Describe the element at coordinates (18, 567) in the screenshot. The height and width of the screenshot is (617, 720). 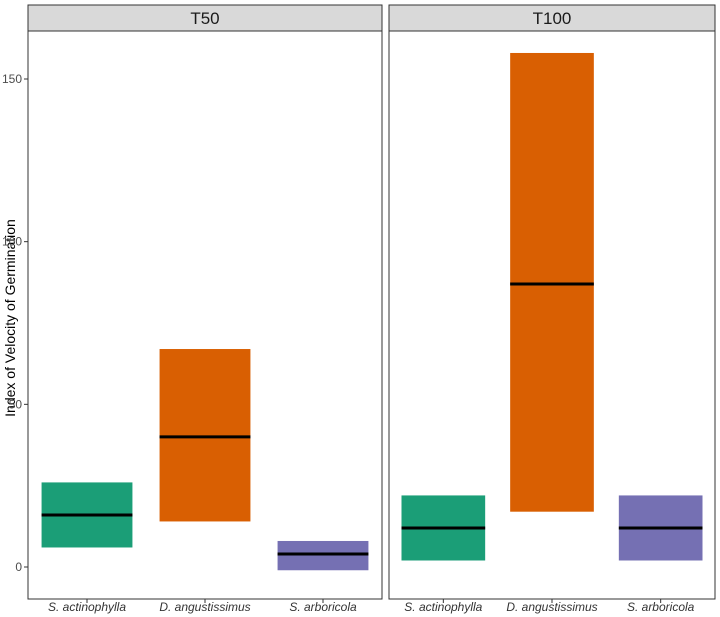
I see `y-tick-label: 0` at that location.